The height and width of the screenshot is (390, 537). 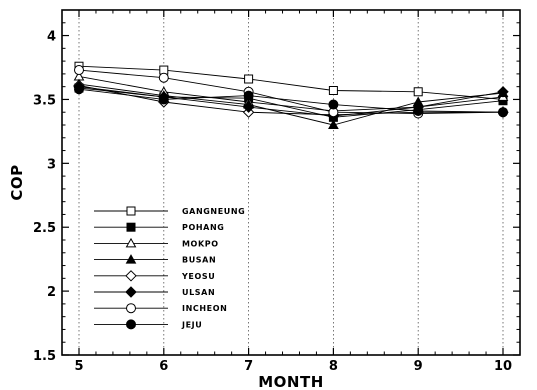 I want to click on x-tick-label: 9, so click(x=418, y=366).